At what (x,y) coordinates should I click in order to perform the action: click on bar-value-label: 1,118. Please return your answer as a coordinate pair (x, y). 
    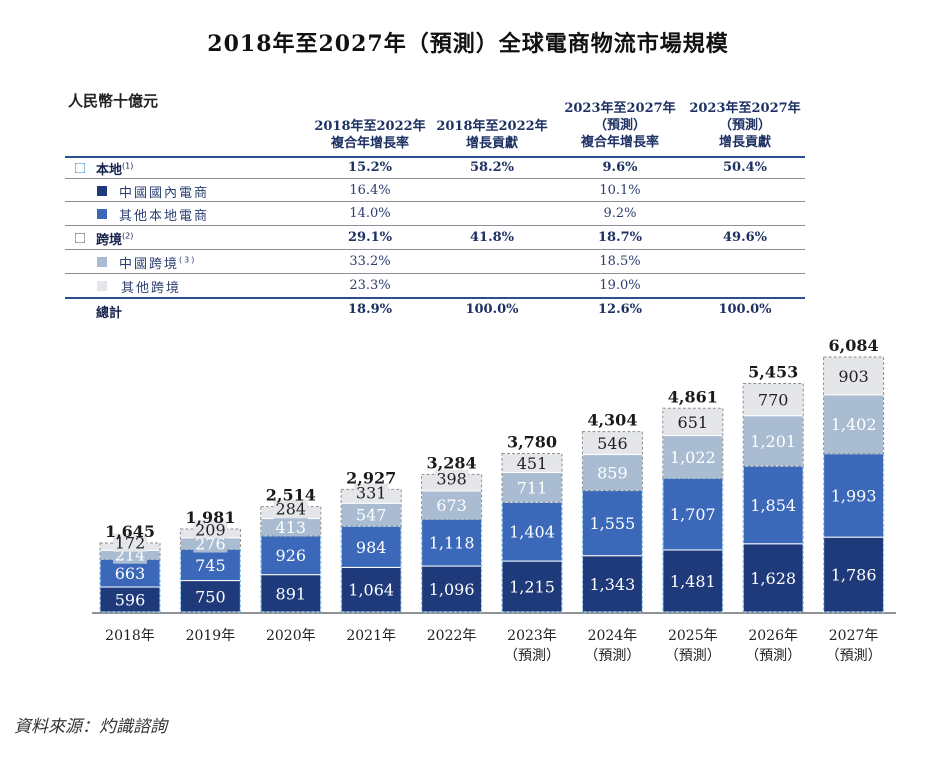
    Looking at the image, I should click on (452, 543).